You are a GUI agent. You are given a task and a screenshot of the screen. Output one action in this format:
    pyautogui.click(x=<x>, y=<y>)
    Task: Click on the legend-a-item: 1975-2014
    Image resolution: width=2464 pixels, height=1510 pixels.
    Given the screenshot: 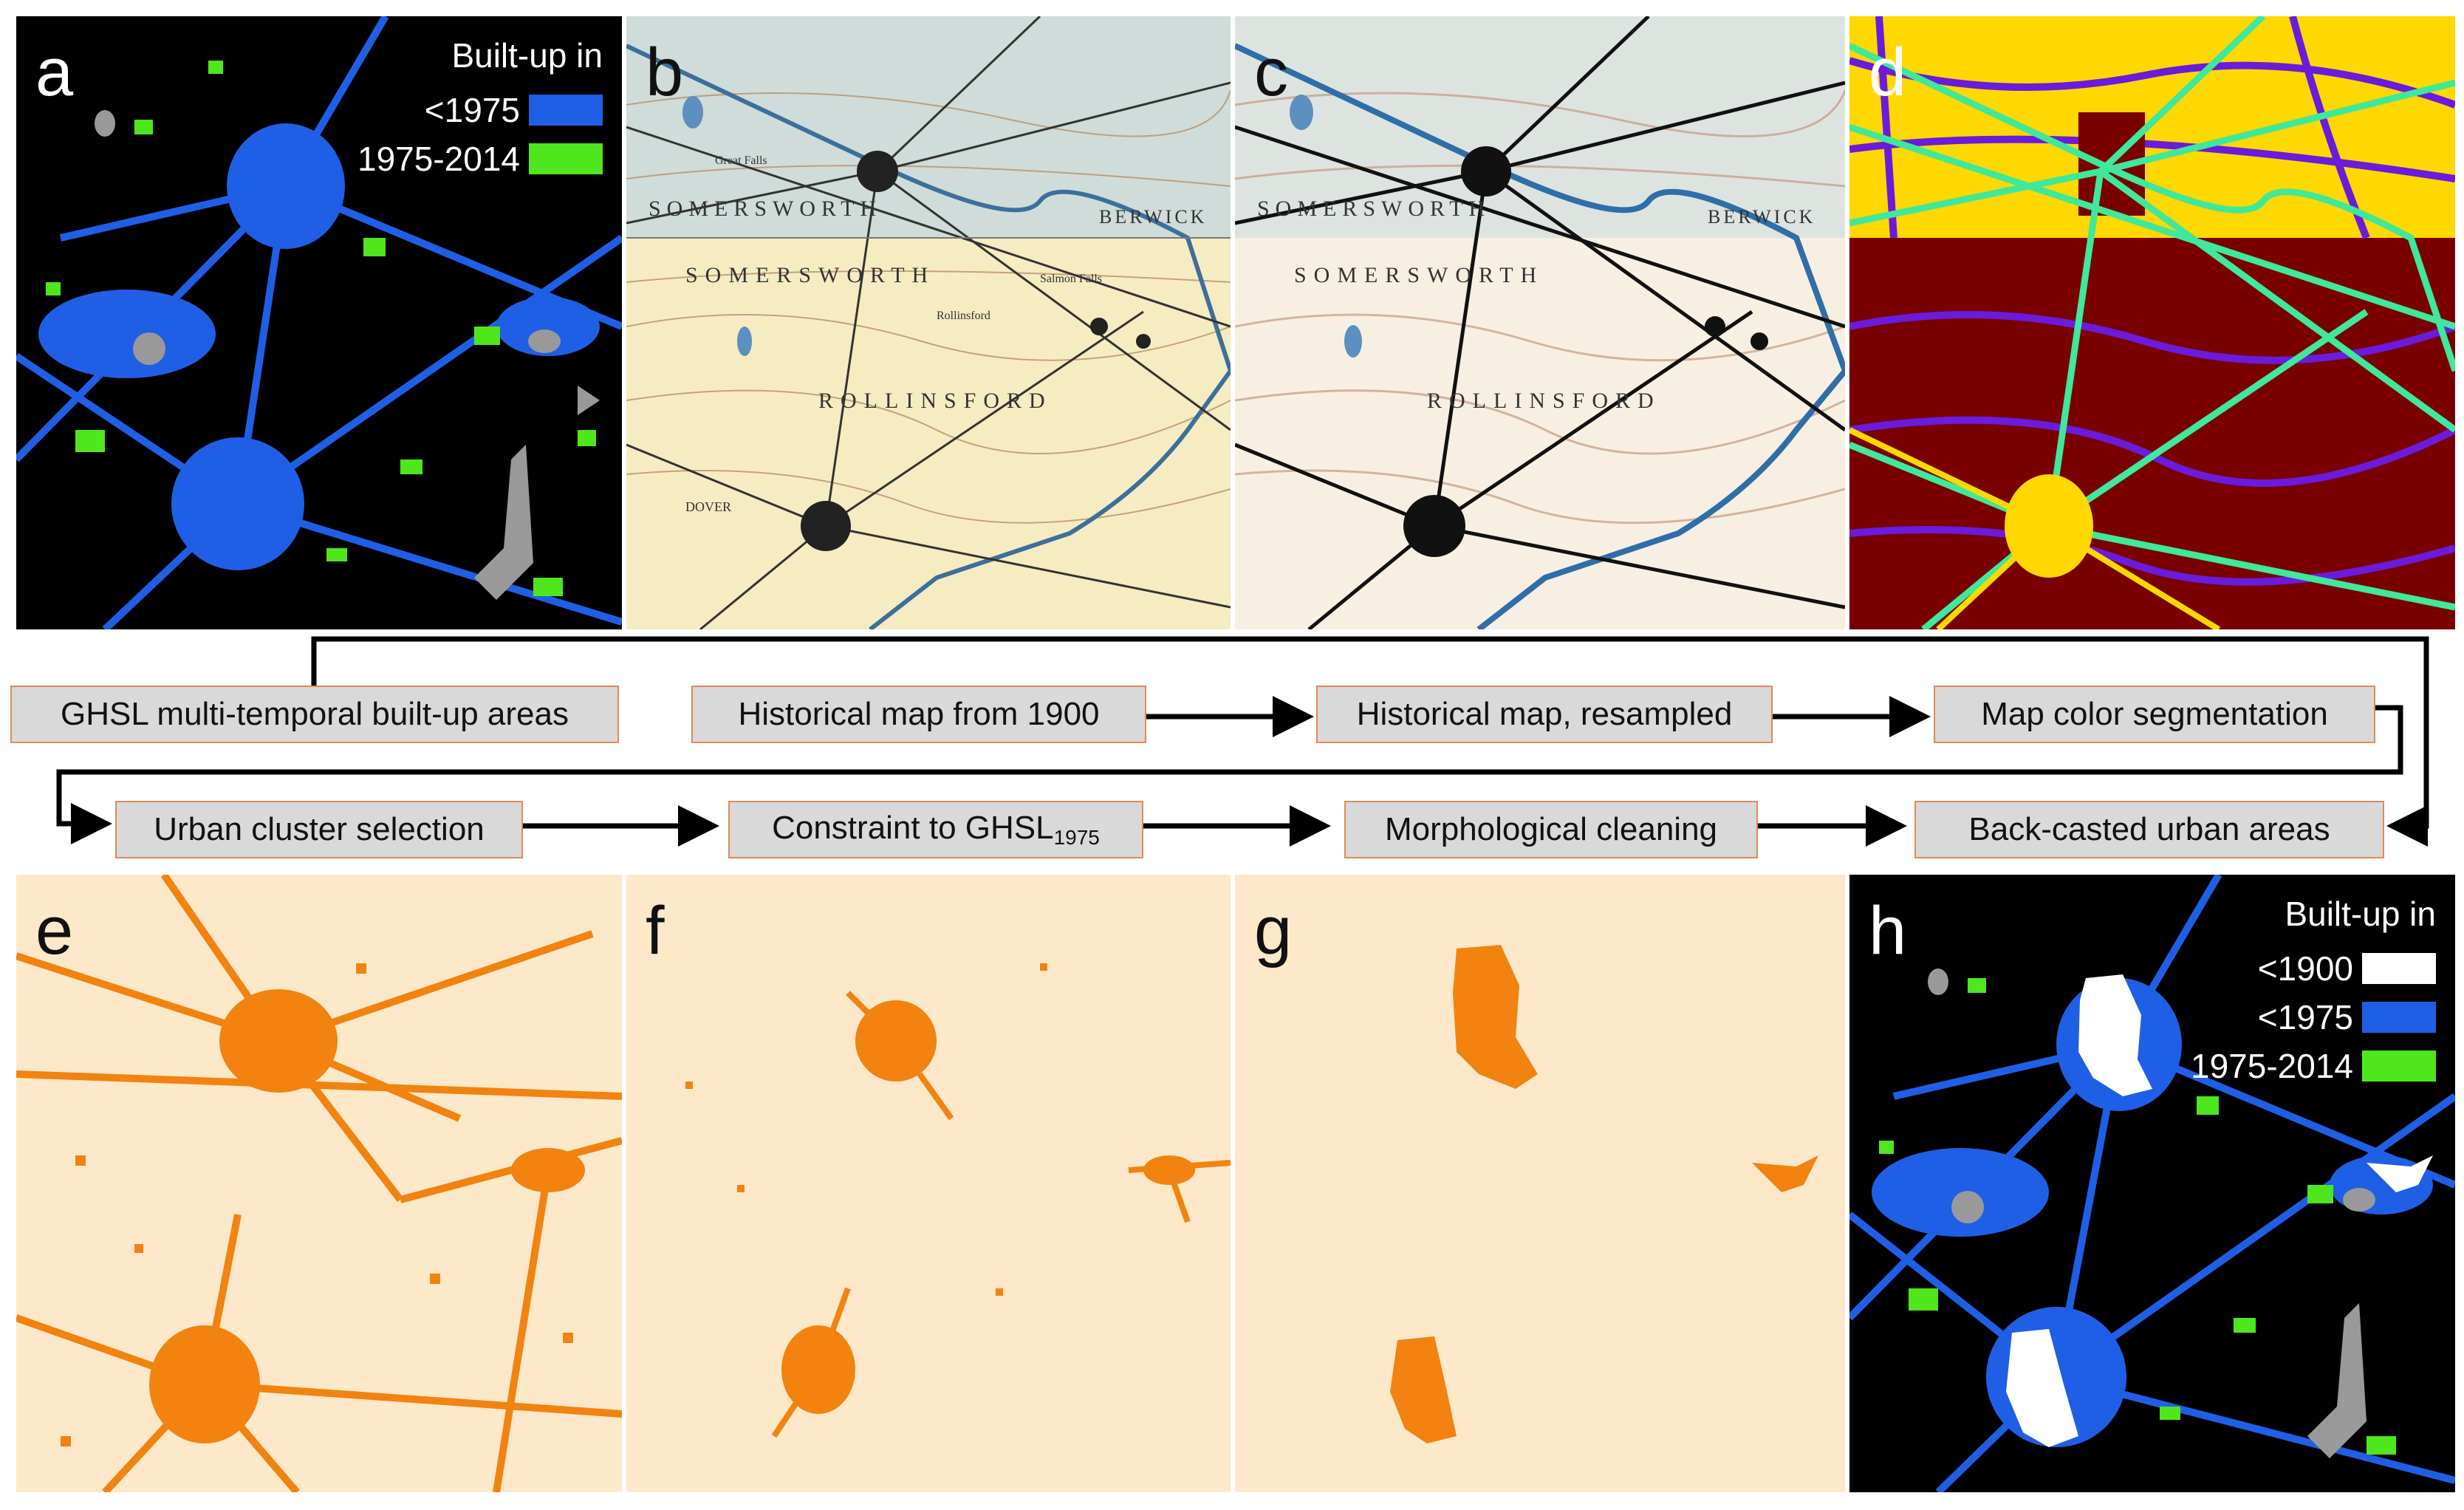 What is the action you would take?
    pyautogui.click(x=480, y=158)
    